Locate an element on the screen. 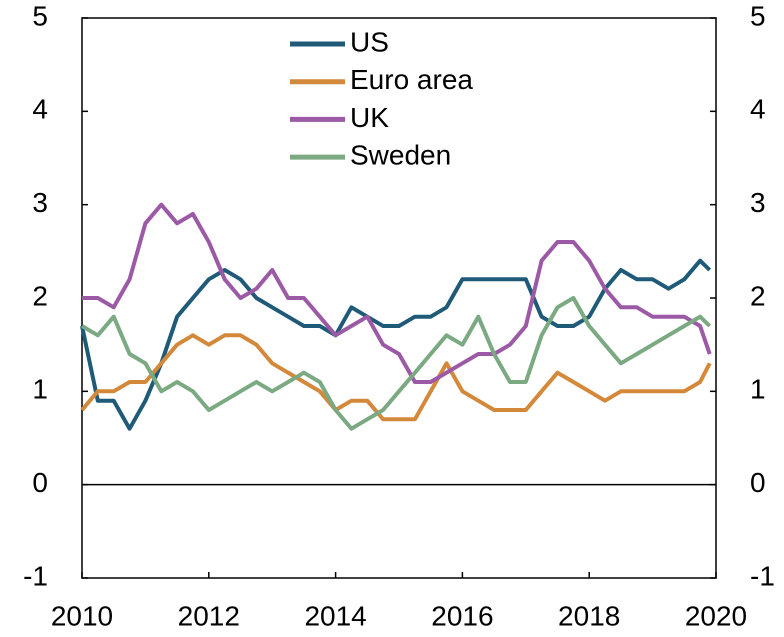 The width and height of the screenshot is (784, 637). y-tick-label: 4 is located at coordinates (40, 109).